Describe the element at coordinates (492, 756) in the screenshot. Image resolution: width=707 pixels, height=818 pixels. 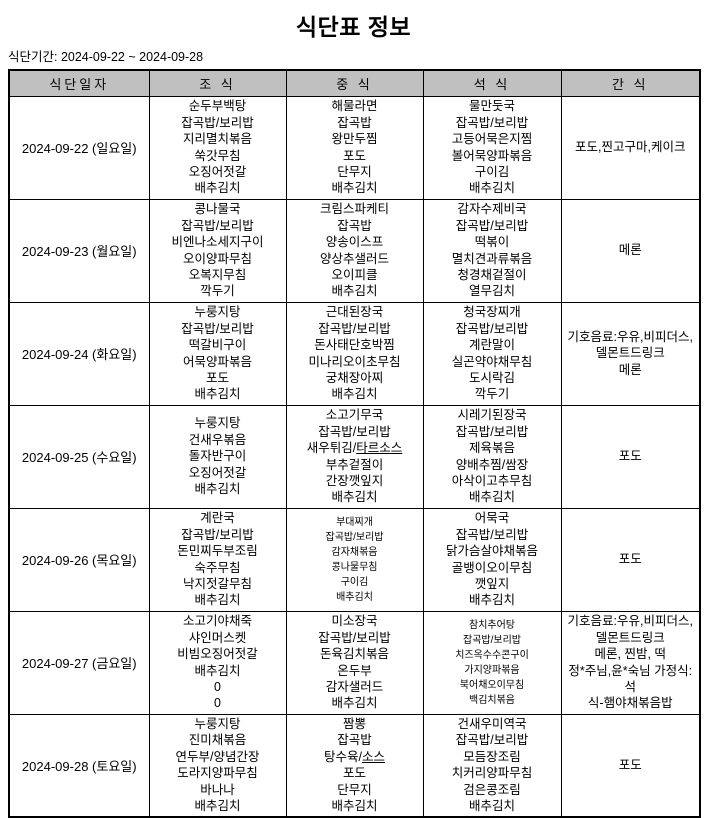
I see `meal-item: 모듬장조림` at that location.